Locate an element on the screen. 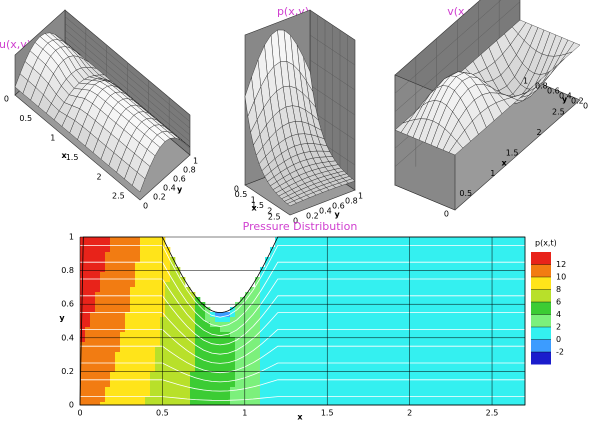  streamline is located at coordinates (302, 320).